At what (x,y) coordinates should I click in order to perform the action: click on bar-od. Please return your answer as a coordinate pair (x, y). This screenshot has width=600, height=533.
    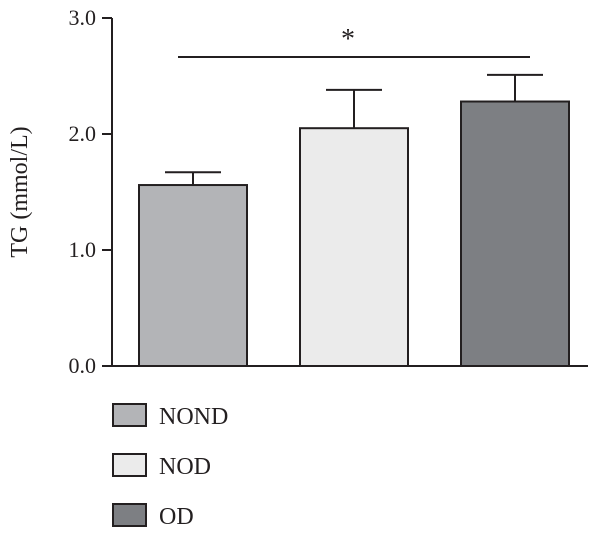
    Looking at the image, I should click on (515, 234).